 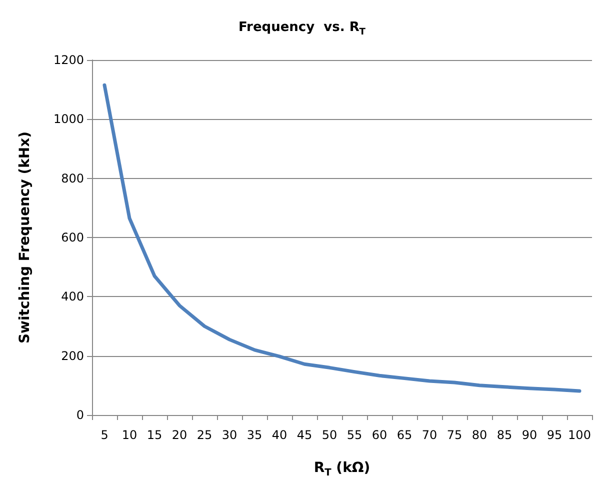 What do you see at coordinates (104, 435) in the screenshot?
I see `x-tick-label: 5` at bounding box center [104, 435].